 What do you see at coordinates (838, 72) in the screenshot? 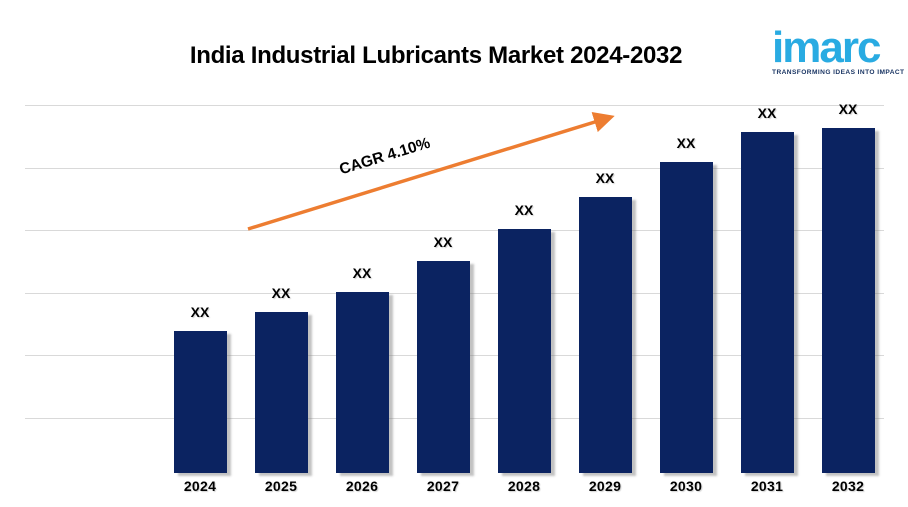
I see `imarc-logo-tagline: TRANSFORMING IDEAS INTO IMPACT` at bounding box center [838, 72].